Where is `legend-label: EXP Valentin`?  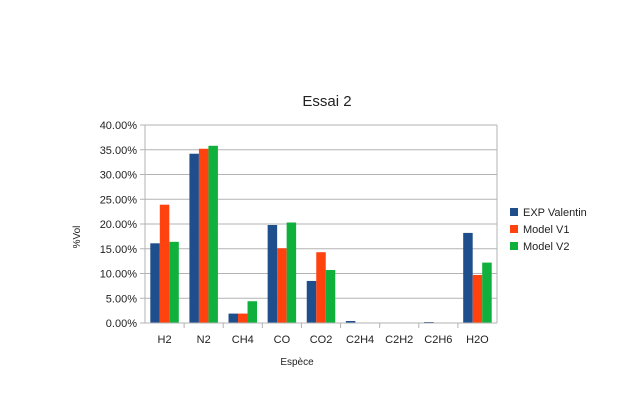 legend-label: EXP Valentin is located at coordinates (555, 213).